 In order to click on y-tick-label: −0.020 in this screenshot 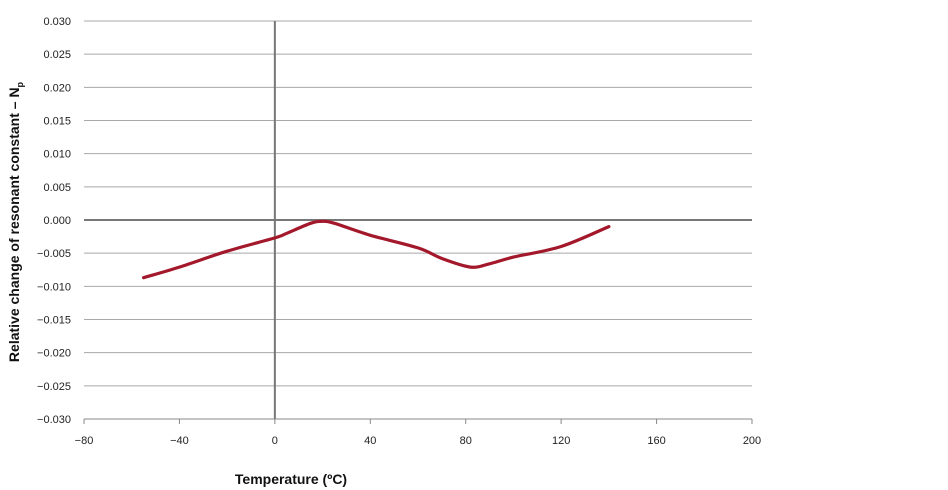, I will do `click(54, 354)`.